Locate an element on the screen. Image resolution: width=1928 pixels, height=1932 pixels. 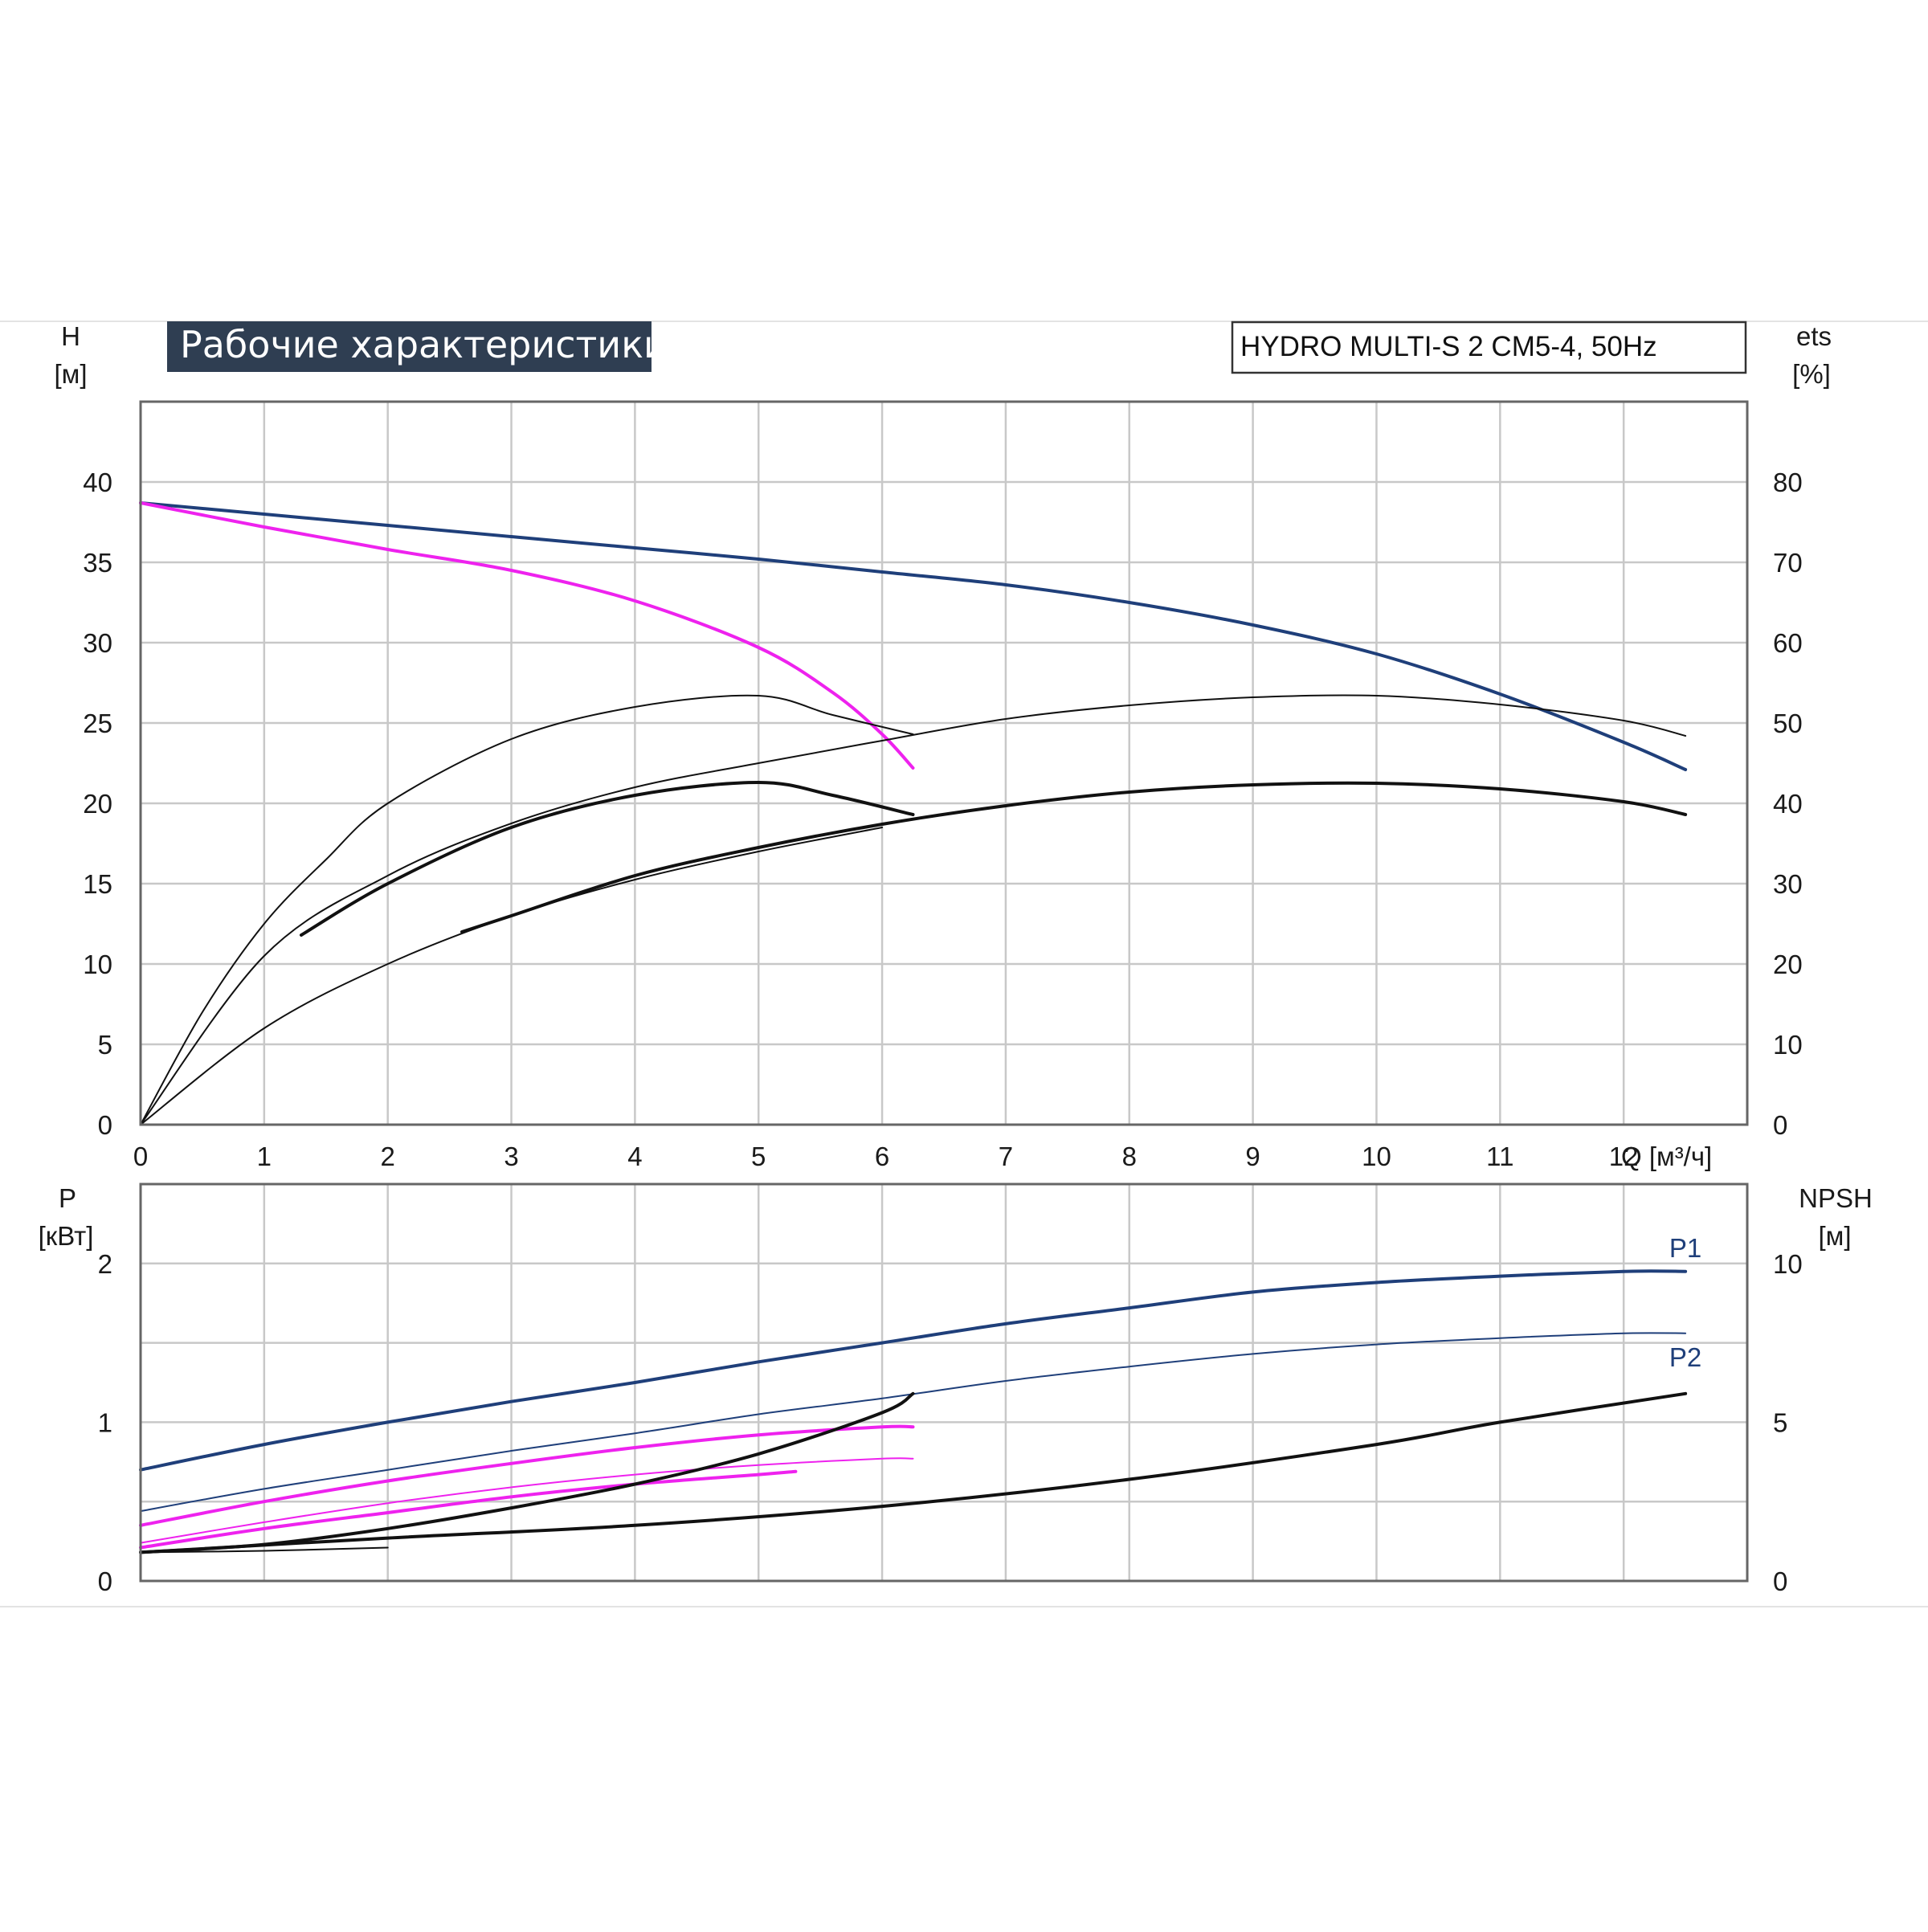
eta-axis-unit: [%] is located at coordinates (1812, 374).